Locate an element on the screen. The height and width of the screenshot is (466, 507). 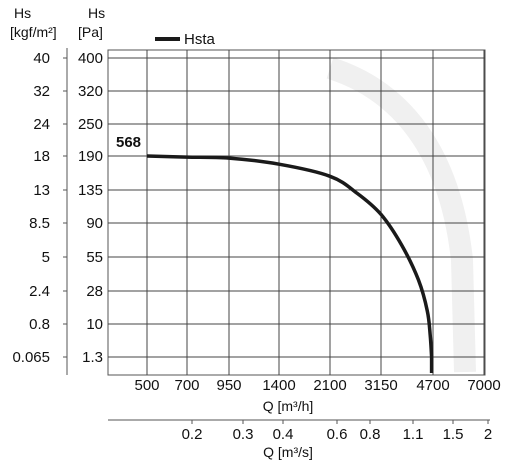
y-primary-tick-label: 135 is located at coordinates (90, 190).